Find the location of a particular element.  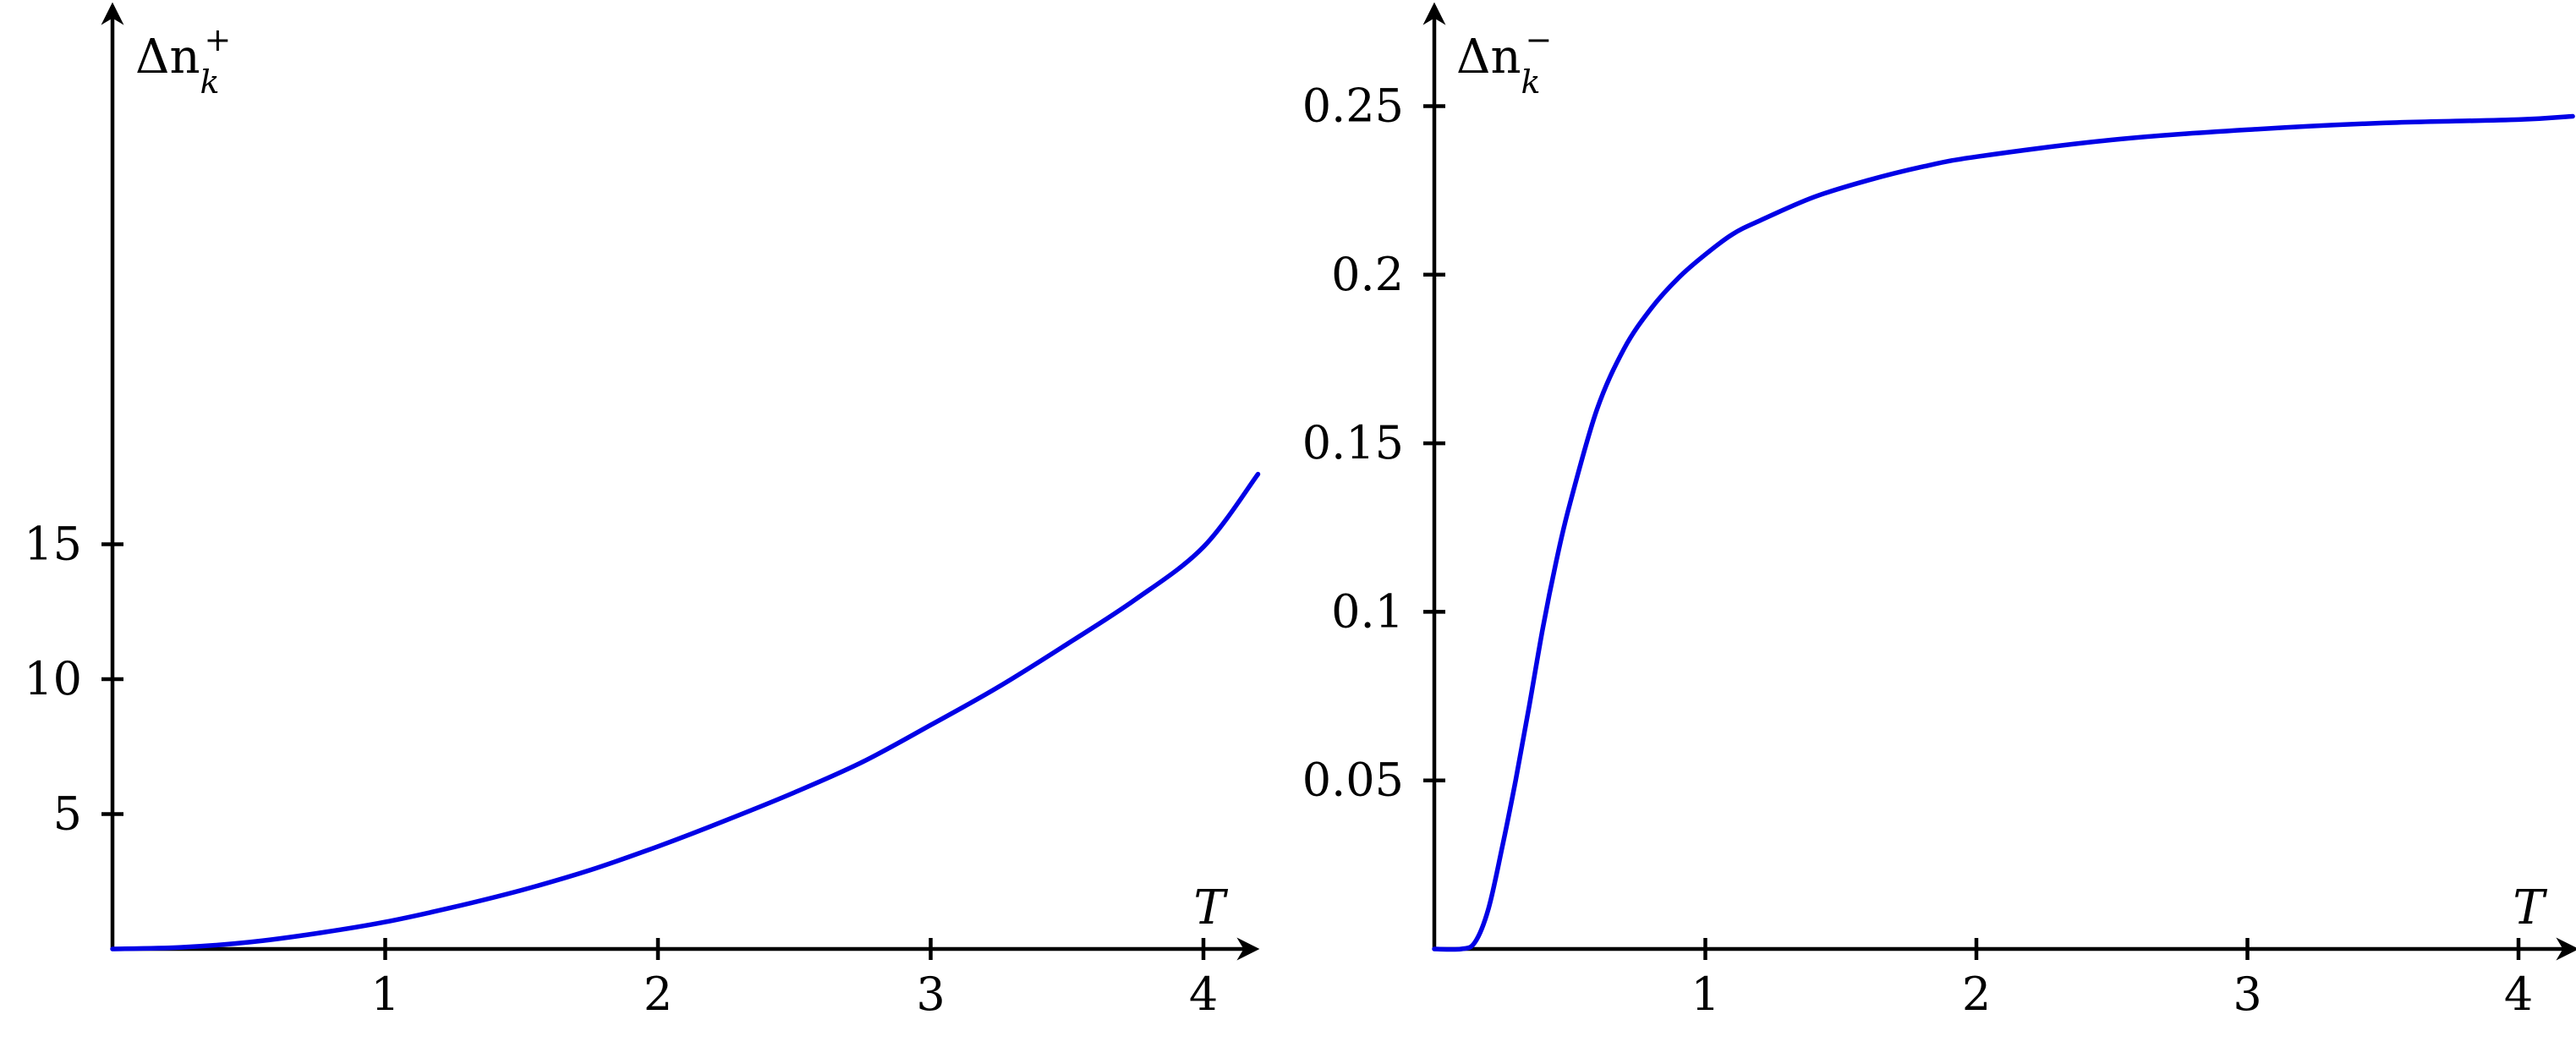

y-axis-label: Δnk − is located at coordinates (1504, 61).